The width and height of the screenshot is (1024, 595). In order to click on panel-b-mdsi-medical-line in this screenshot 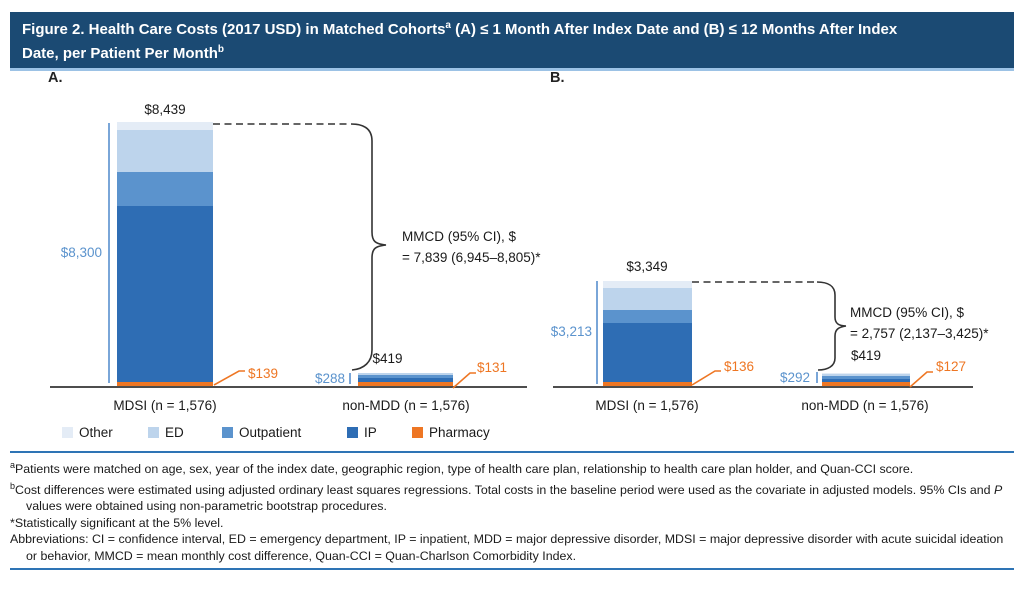, I will do `click(597, 332)`.